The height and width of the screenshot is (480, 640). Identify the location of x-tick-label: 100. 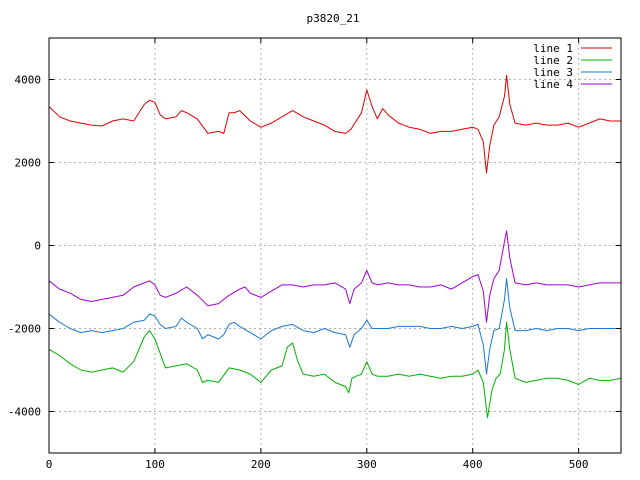
(155, 464).